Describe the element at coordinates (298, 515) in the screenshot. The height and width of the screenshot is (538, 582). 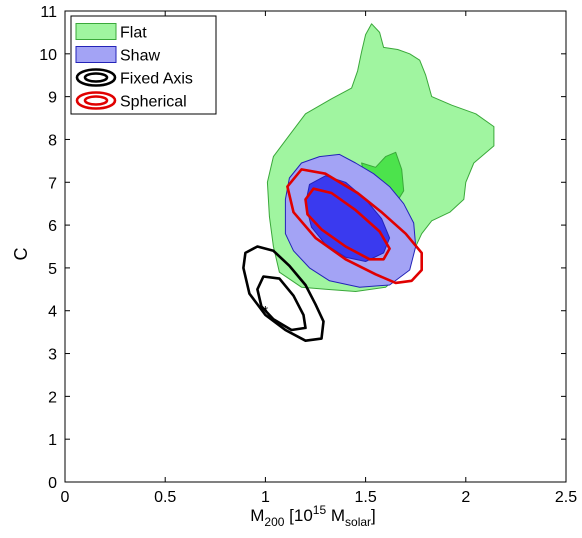
I see `x-label-mid1: [10` at that location.